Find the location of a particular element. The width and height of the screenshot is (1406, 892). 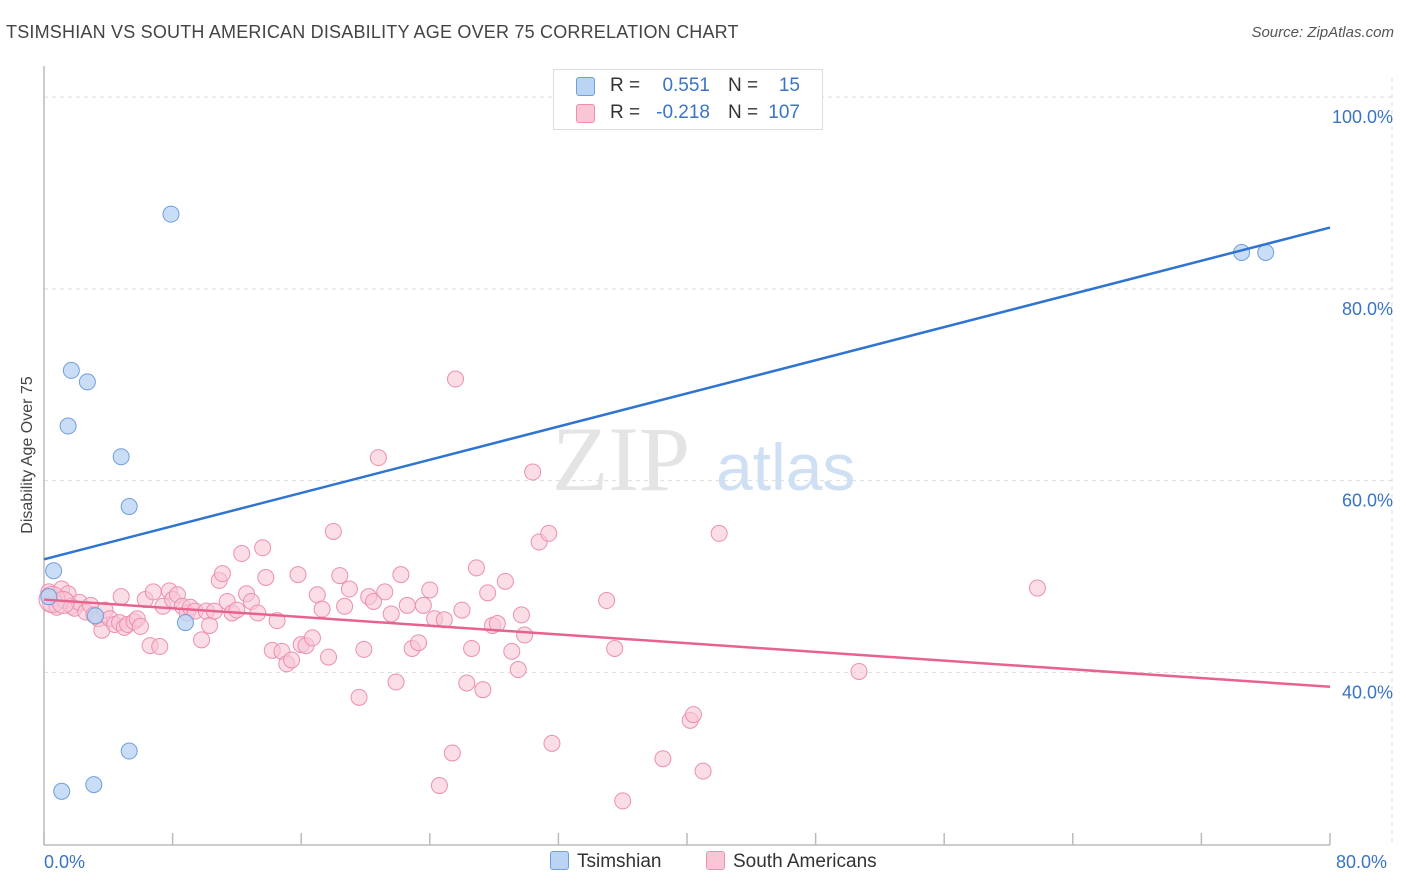

y-tick-label: 60.0% is located at coordinates (1367, 501).